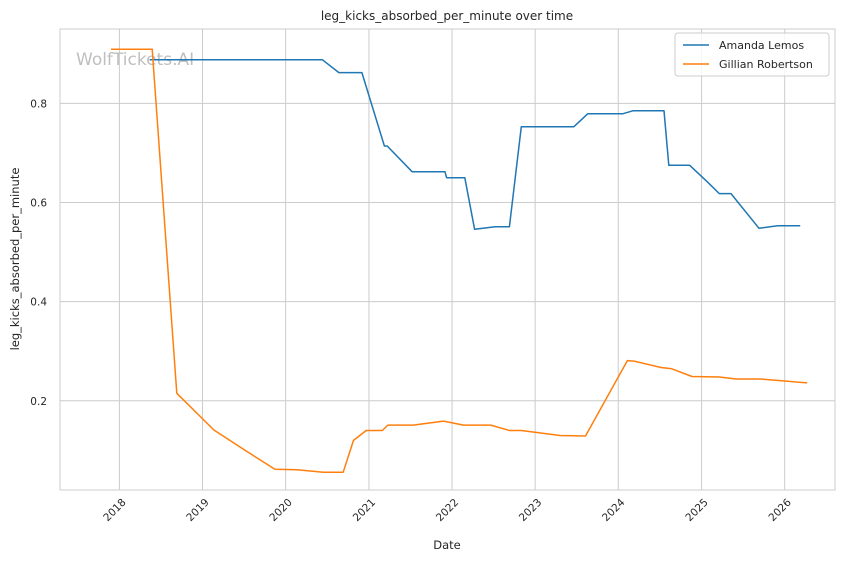 The height and width of the screenshot is (561, 844). What do you see at coordinates (447, 16) in the screenshot?
I see `chart-title: leg_kicks_absorbed_per_minute over time` at bounding box center [447, 16].